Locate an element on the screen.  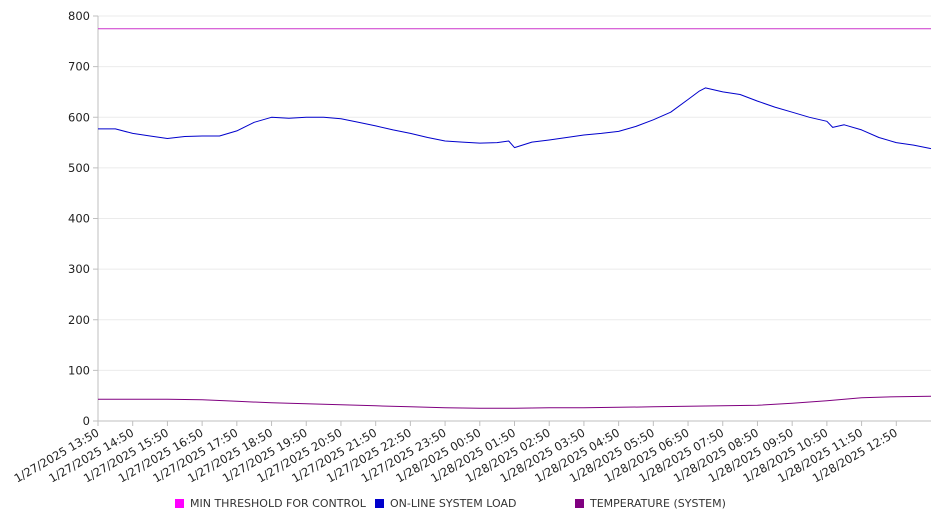
y-tick-label: 600 is located at coordinates (79, 117).